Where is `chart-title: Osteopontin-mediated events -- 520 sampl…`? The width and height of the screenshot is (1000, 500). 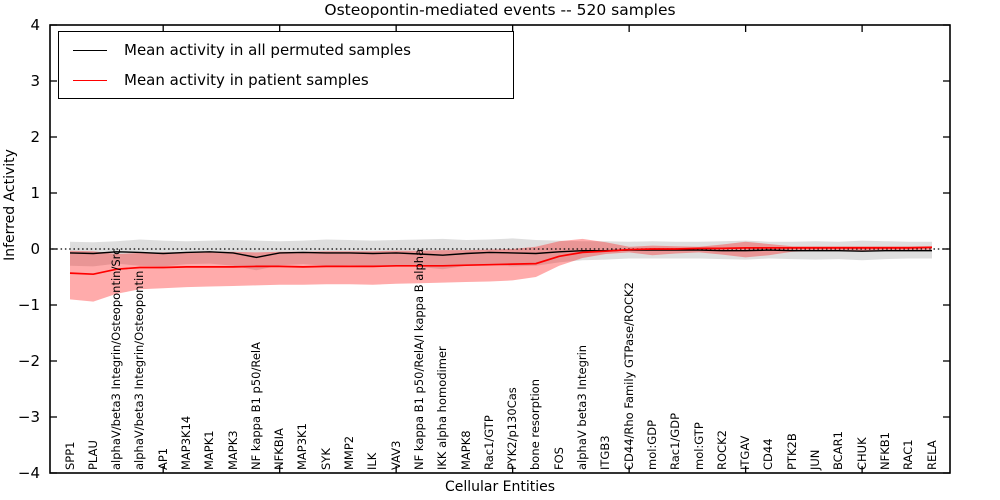 chart-title: Osteopontin-mediated events -- 520 sampl… is located at coordinates (500, 10).